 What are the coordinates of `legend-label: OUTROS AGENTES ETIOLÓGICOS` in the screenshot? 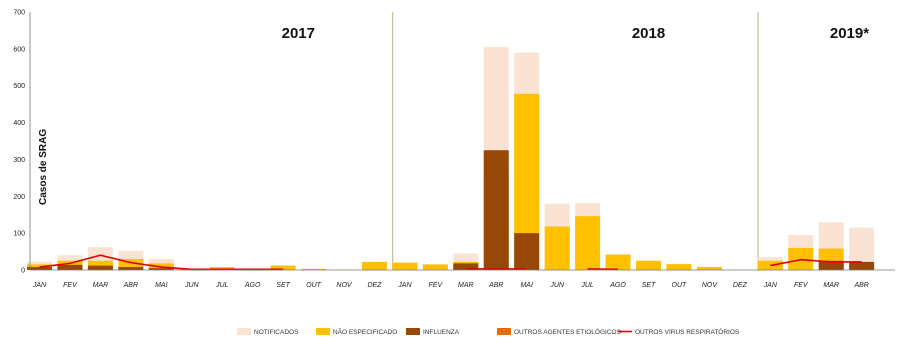 It's located at (568, 331).